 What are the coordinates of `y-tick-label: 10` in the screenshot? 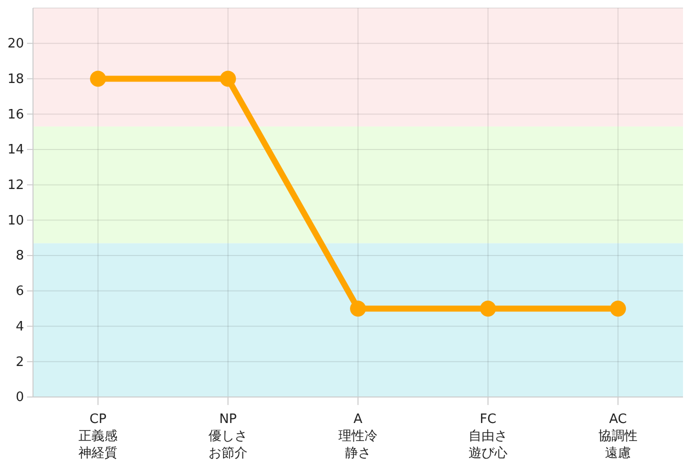 It's located at (15, 220).